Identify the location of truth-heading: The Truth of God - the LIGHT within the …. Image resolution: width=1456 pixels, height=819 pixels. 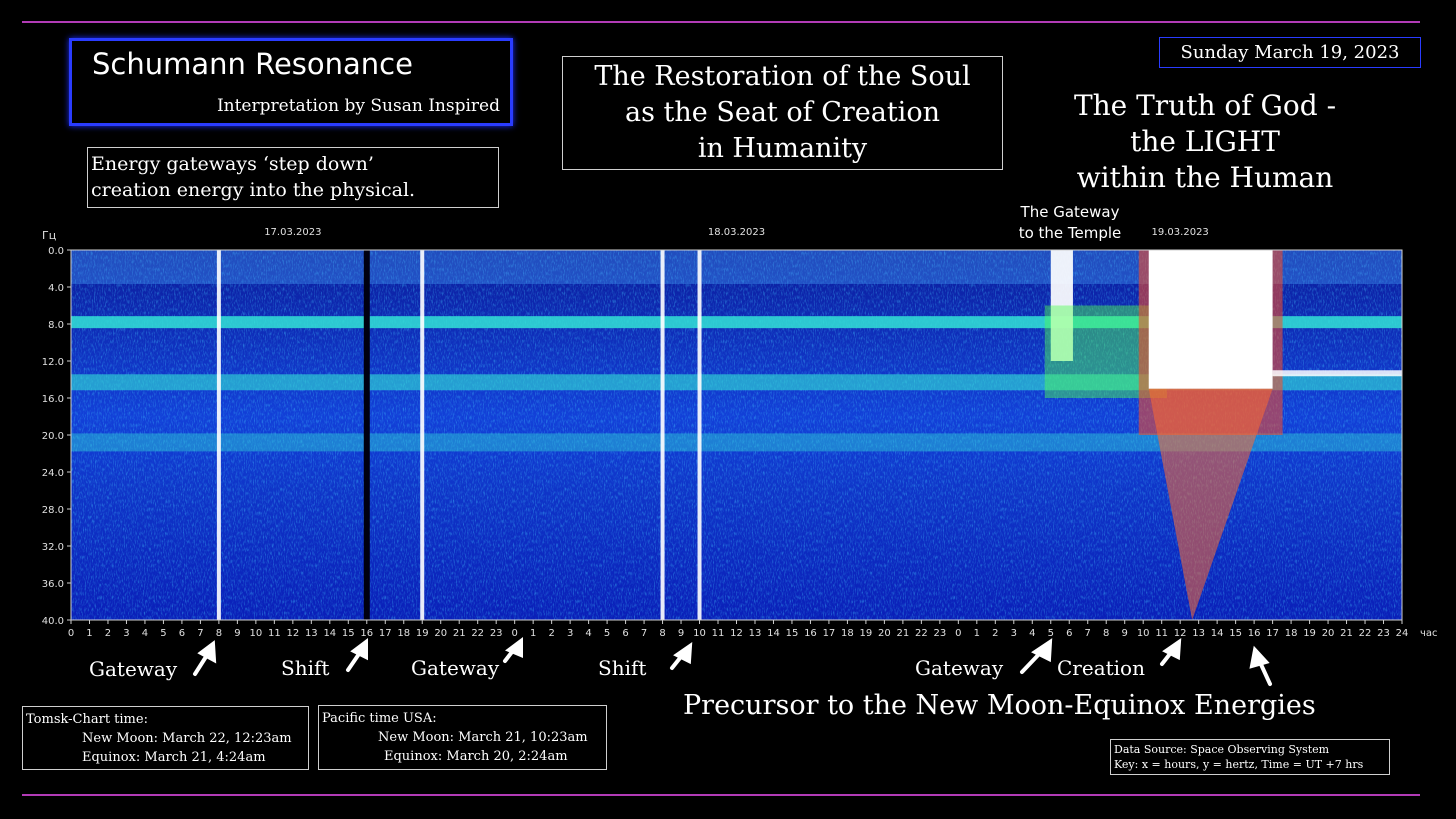
(1205, 142).